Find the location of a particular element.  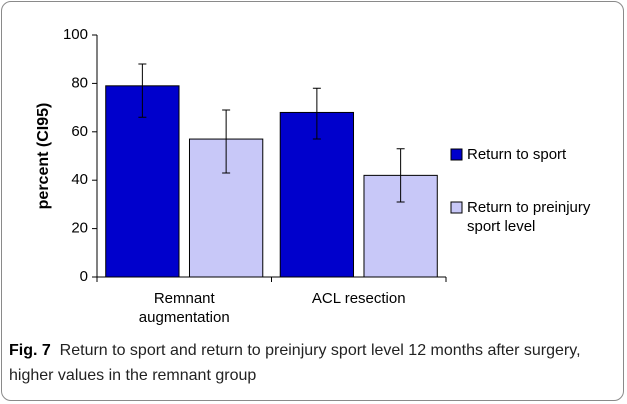

y-tick-label: 100 is located at coordinates (75, 34).